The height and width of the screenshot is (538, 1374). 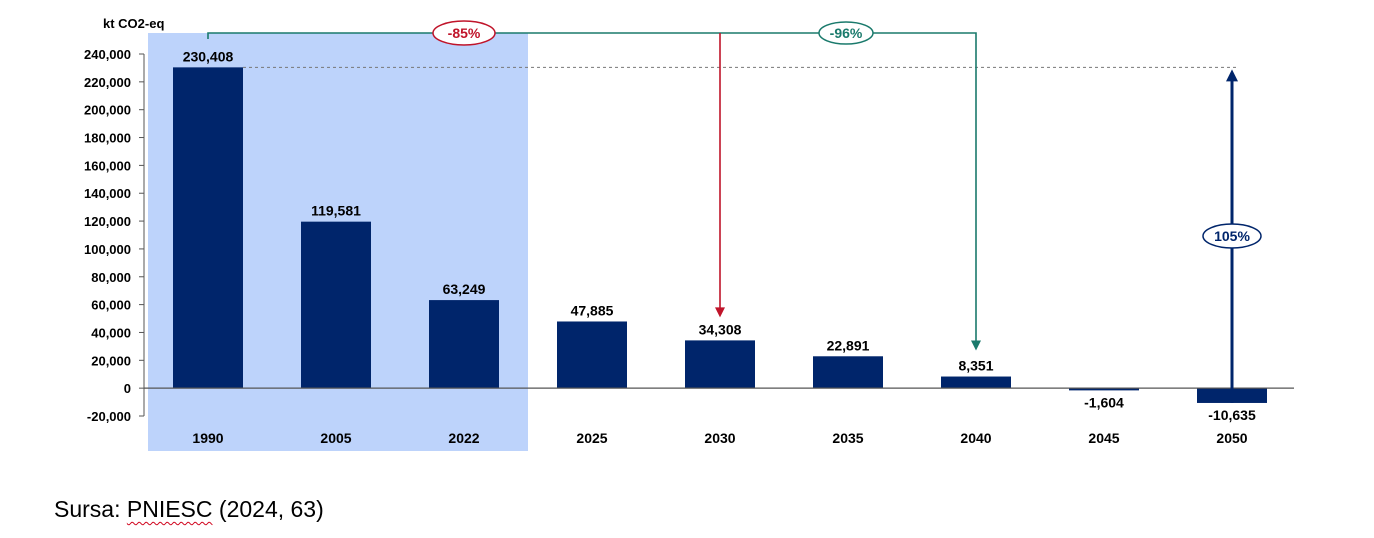 What do you see at coordinates (976, 345) in the screenshot?
I see `reduction-96-arrowhead` at bounding box center [976, 345].